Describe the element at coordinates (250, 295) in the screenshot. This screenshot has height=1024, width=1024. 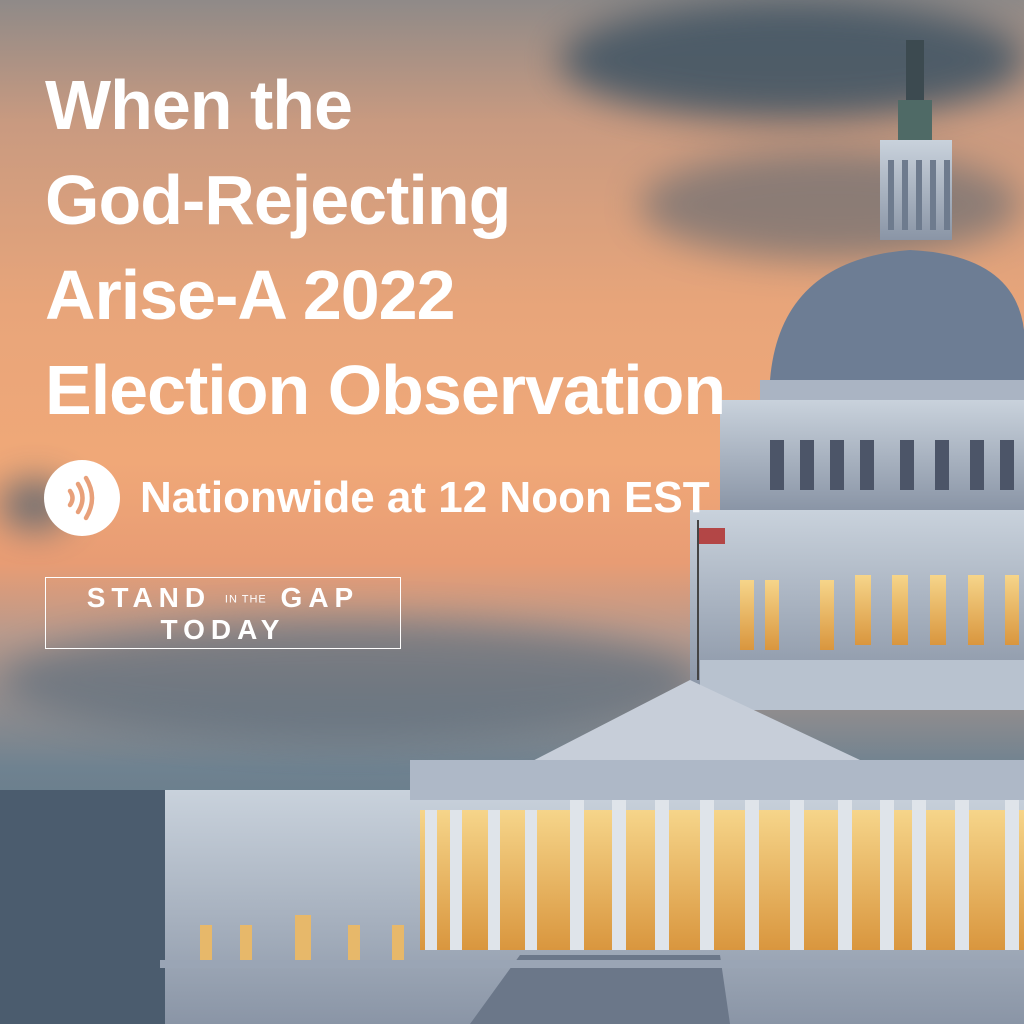
I see `headline-line-3: Arise-A 2022` at that location.